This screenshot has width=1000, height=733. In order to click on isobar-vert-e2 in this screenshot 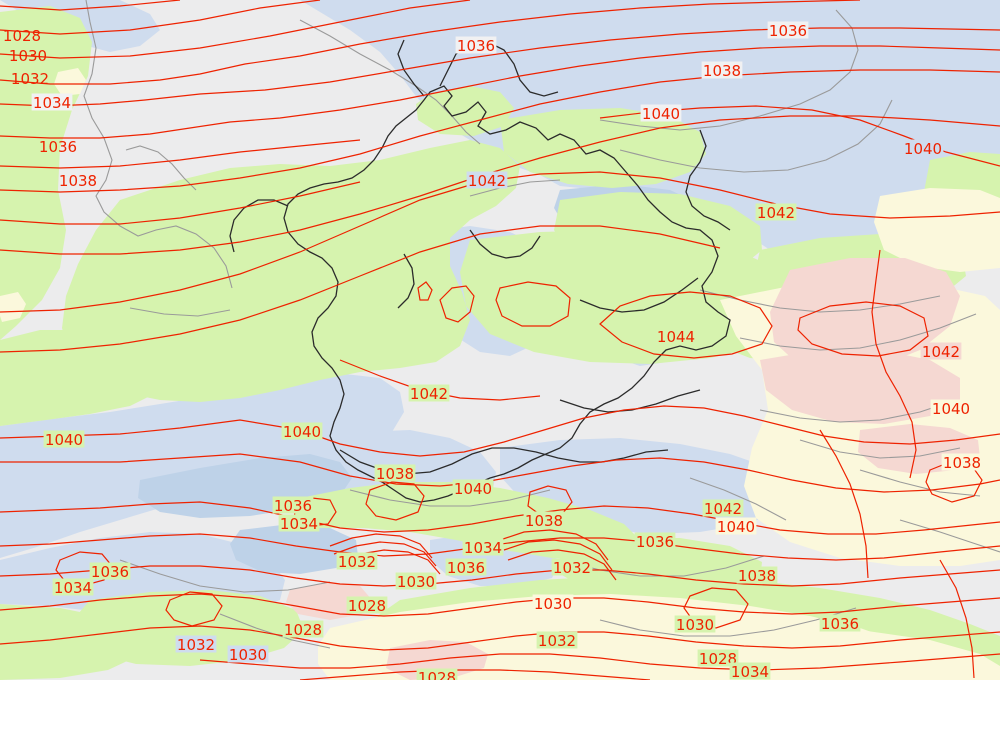, I will do `click(844, 504)`.